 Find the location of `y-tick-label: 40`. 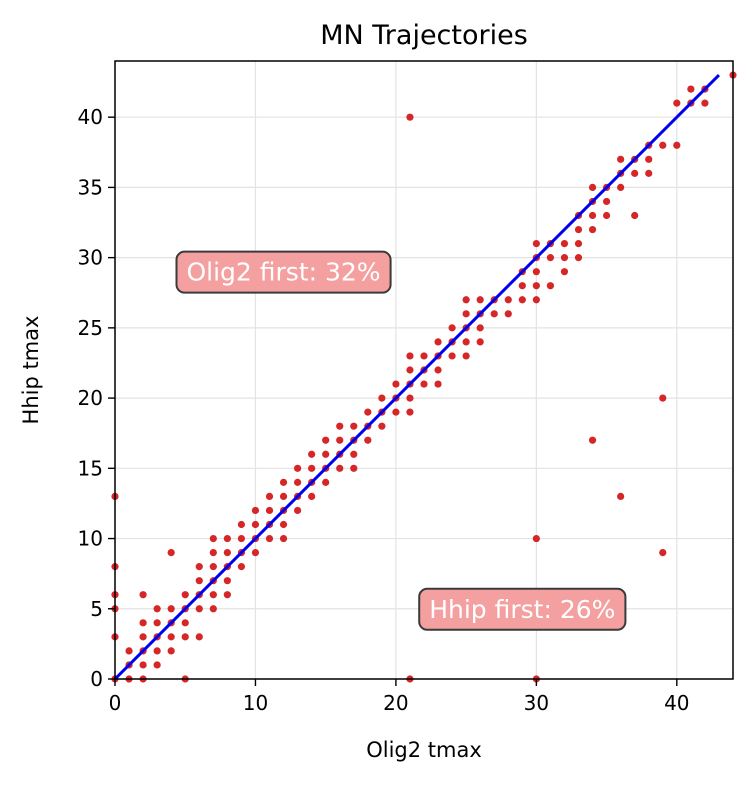

y-tick-label: 40 is located at coordinates (90, 117).